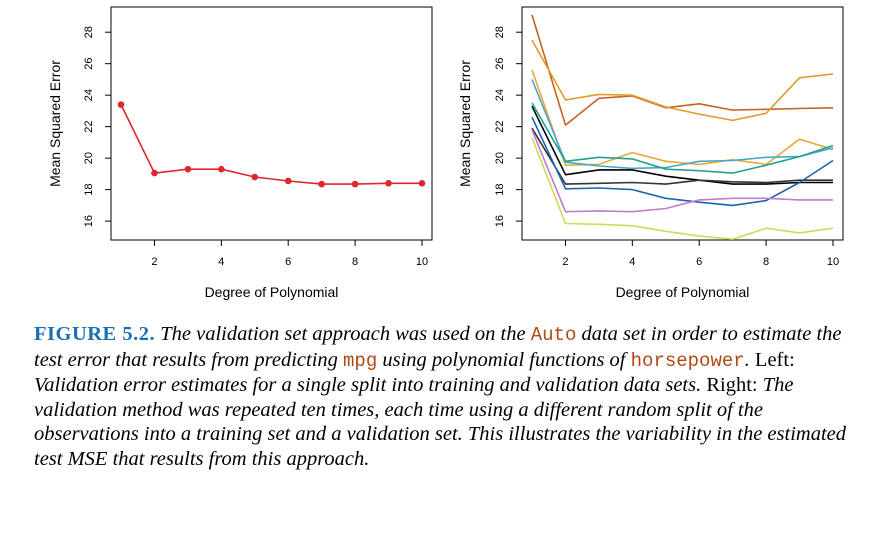 The height and width of the screenshot is (536, 895). What do you see at coordinates (89, 64) in the screenshot?
I see `left-y-tick-label: 26` at bounding box center [89, 64].